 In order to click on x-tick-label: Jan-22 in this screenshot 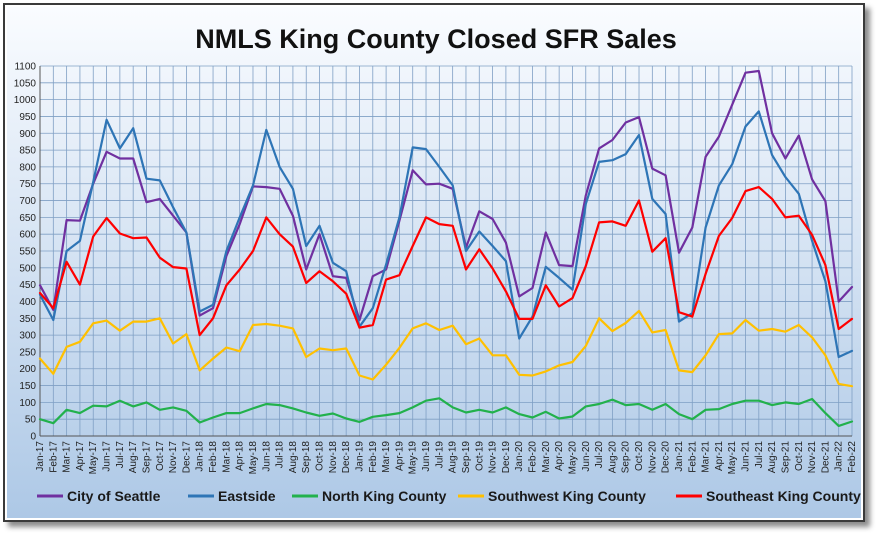, I will do `click(839, 456)`.